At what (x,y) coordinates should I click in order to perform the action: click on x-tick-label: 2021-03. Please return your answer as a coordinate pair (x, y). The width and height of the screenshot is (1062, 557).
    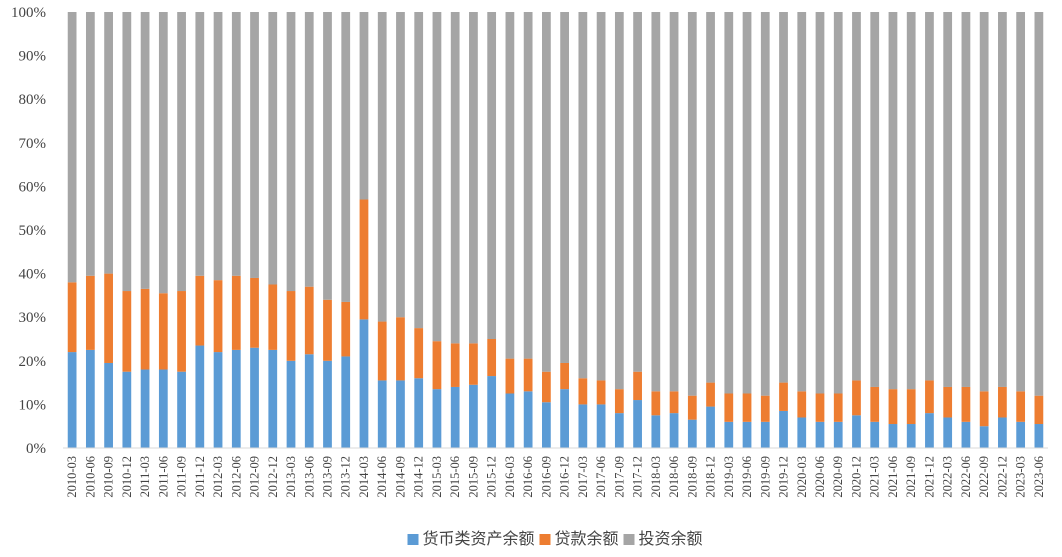
    Looking at the image, I should click on (875, 477).